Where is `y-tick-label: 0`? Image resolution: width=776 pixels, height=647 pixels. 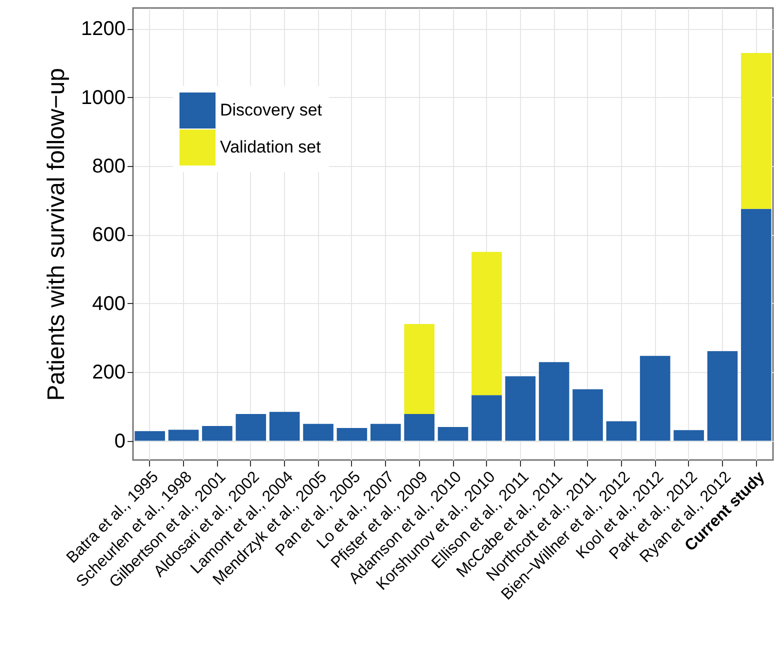
y-tick-label: 0 is located at coordinates (120, 441).